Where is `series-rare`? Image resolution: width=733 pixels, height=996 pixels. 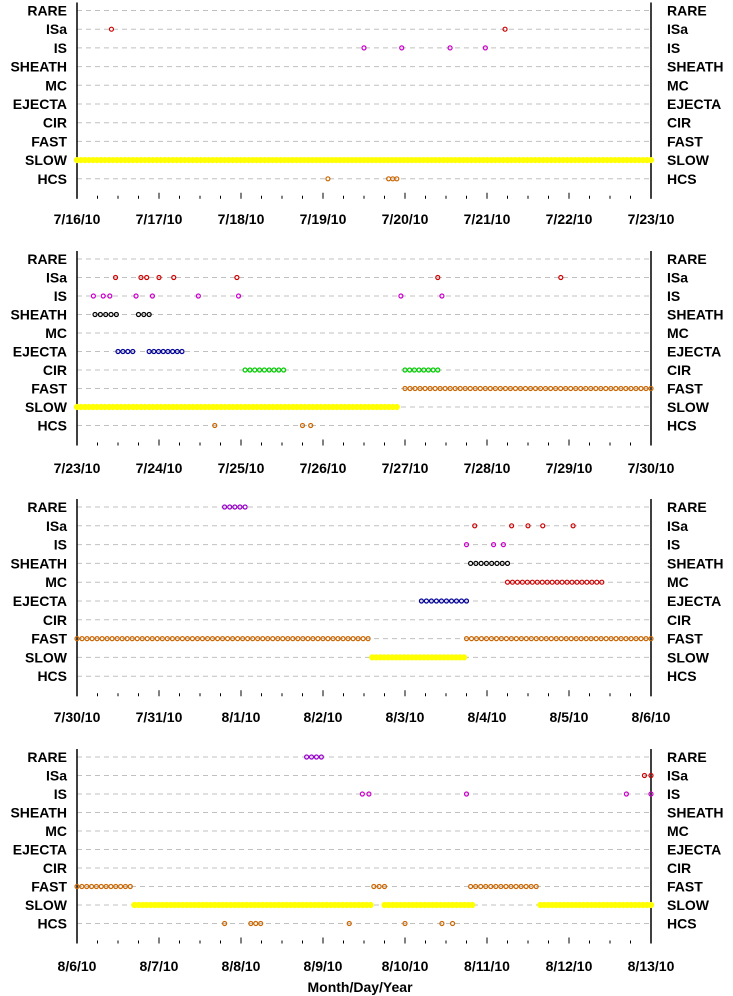
series-rare is located at coordinates (314, 757).